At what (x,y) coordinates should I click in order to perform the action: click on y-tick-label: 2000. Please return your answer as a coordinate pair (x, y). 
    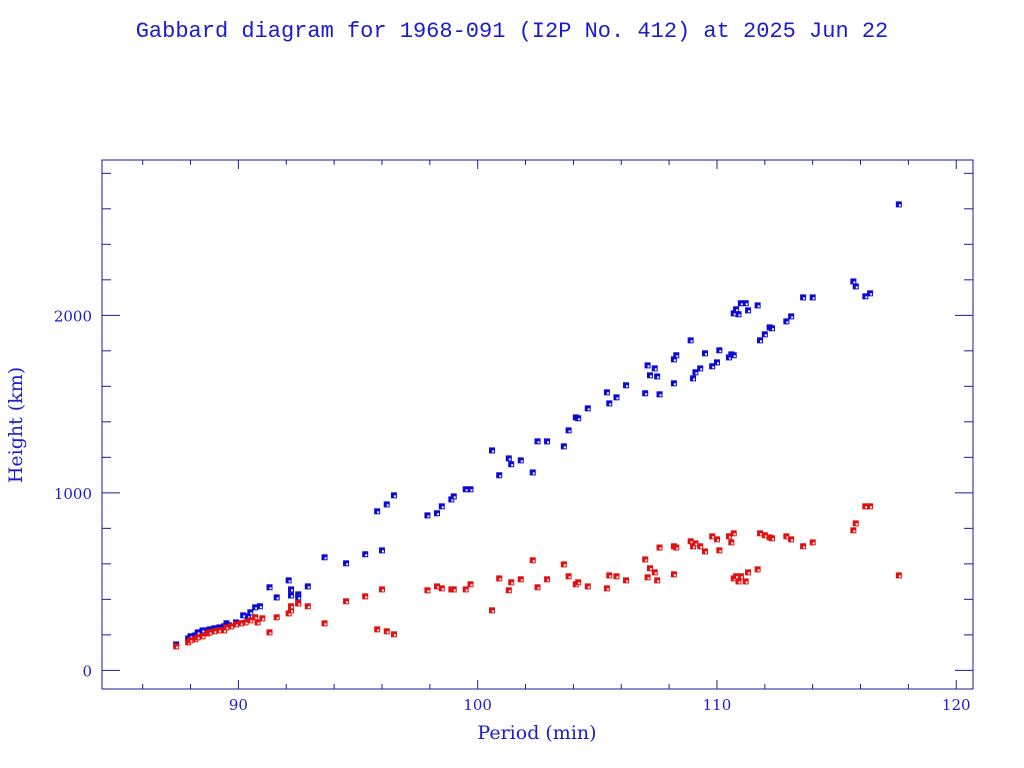
    Looking at the image, I should click on (73, 316).